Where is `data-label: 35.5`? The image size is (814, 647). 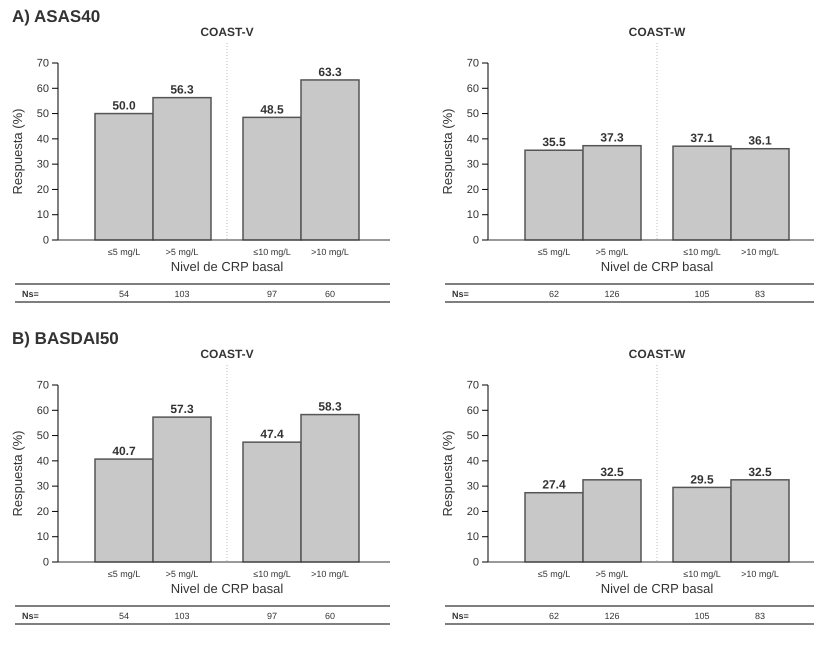 data-label: 35.5 is located at coordinates (554, 142).